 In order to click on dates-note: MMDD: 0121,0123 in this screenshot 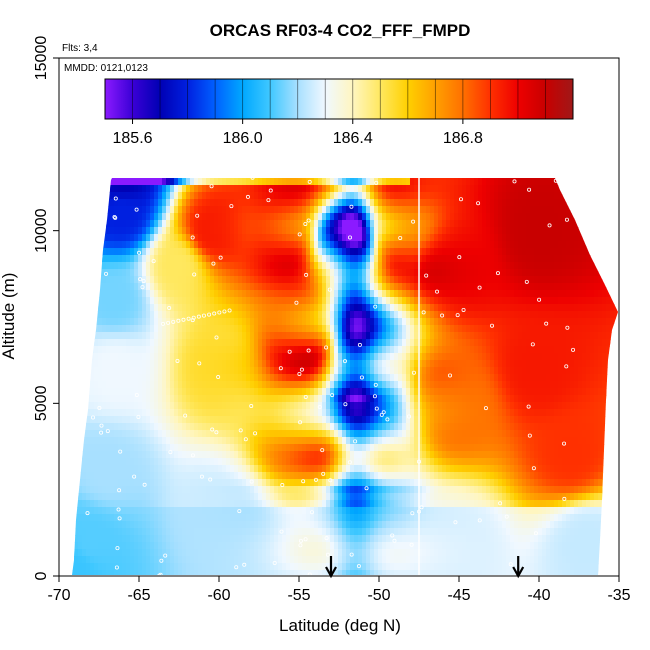, I will do `click(106, 68)`.